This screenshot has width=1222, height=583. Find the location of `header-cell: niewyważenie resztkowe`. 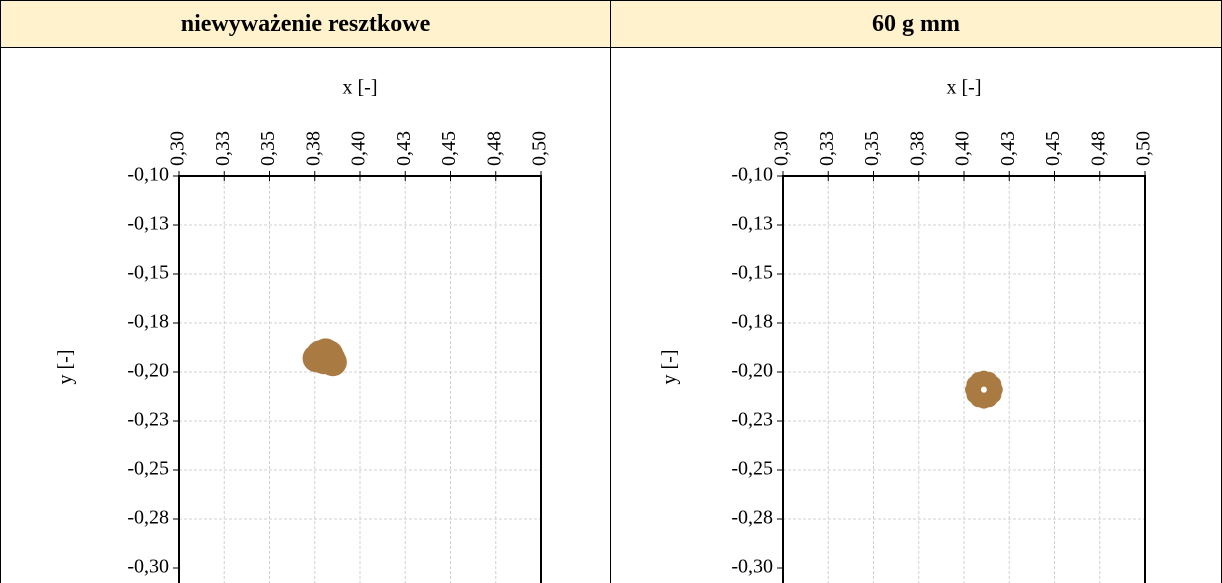

header-cell: niewyważenie resztkowe is located at coordinates (305, 24).